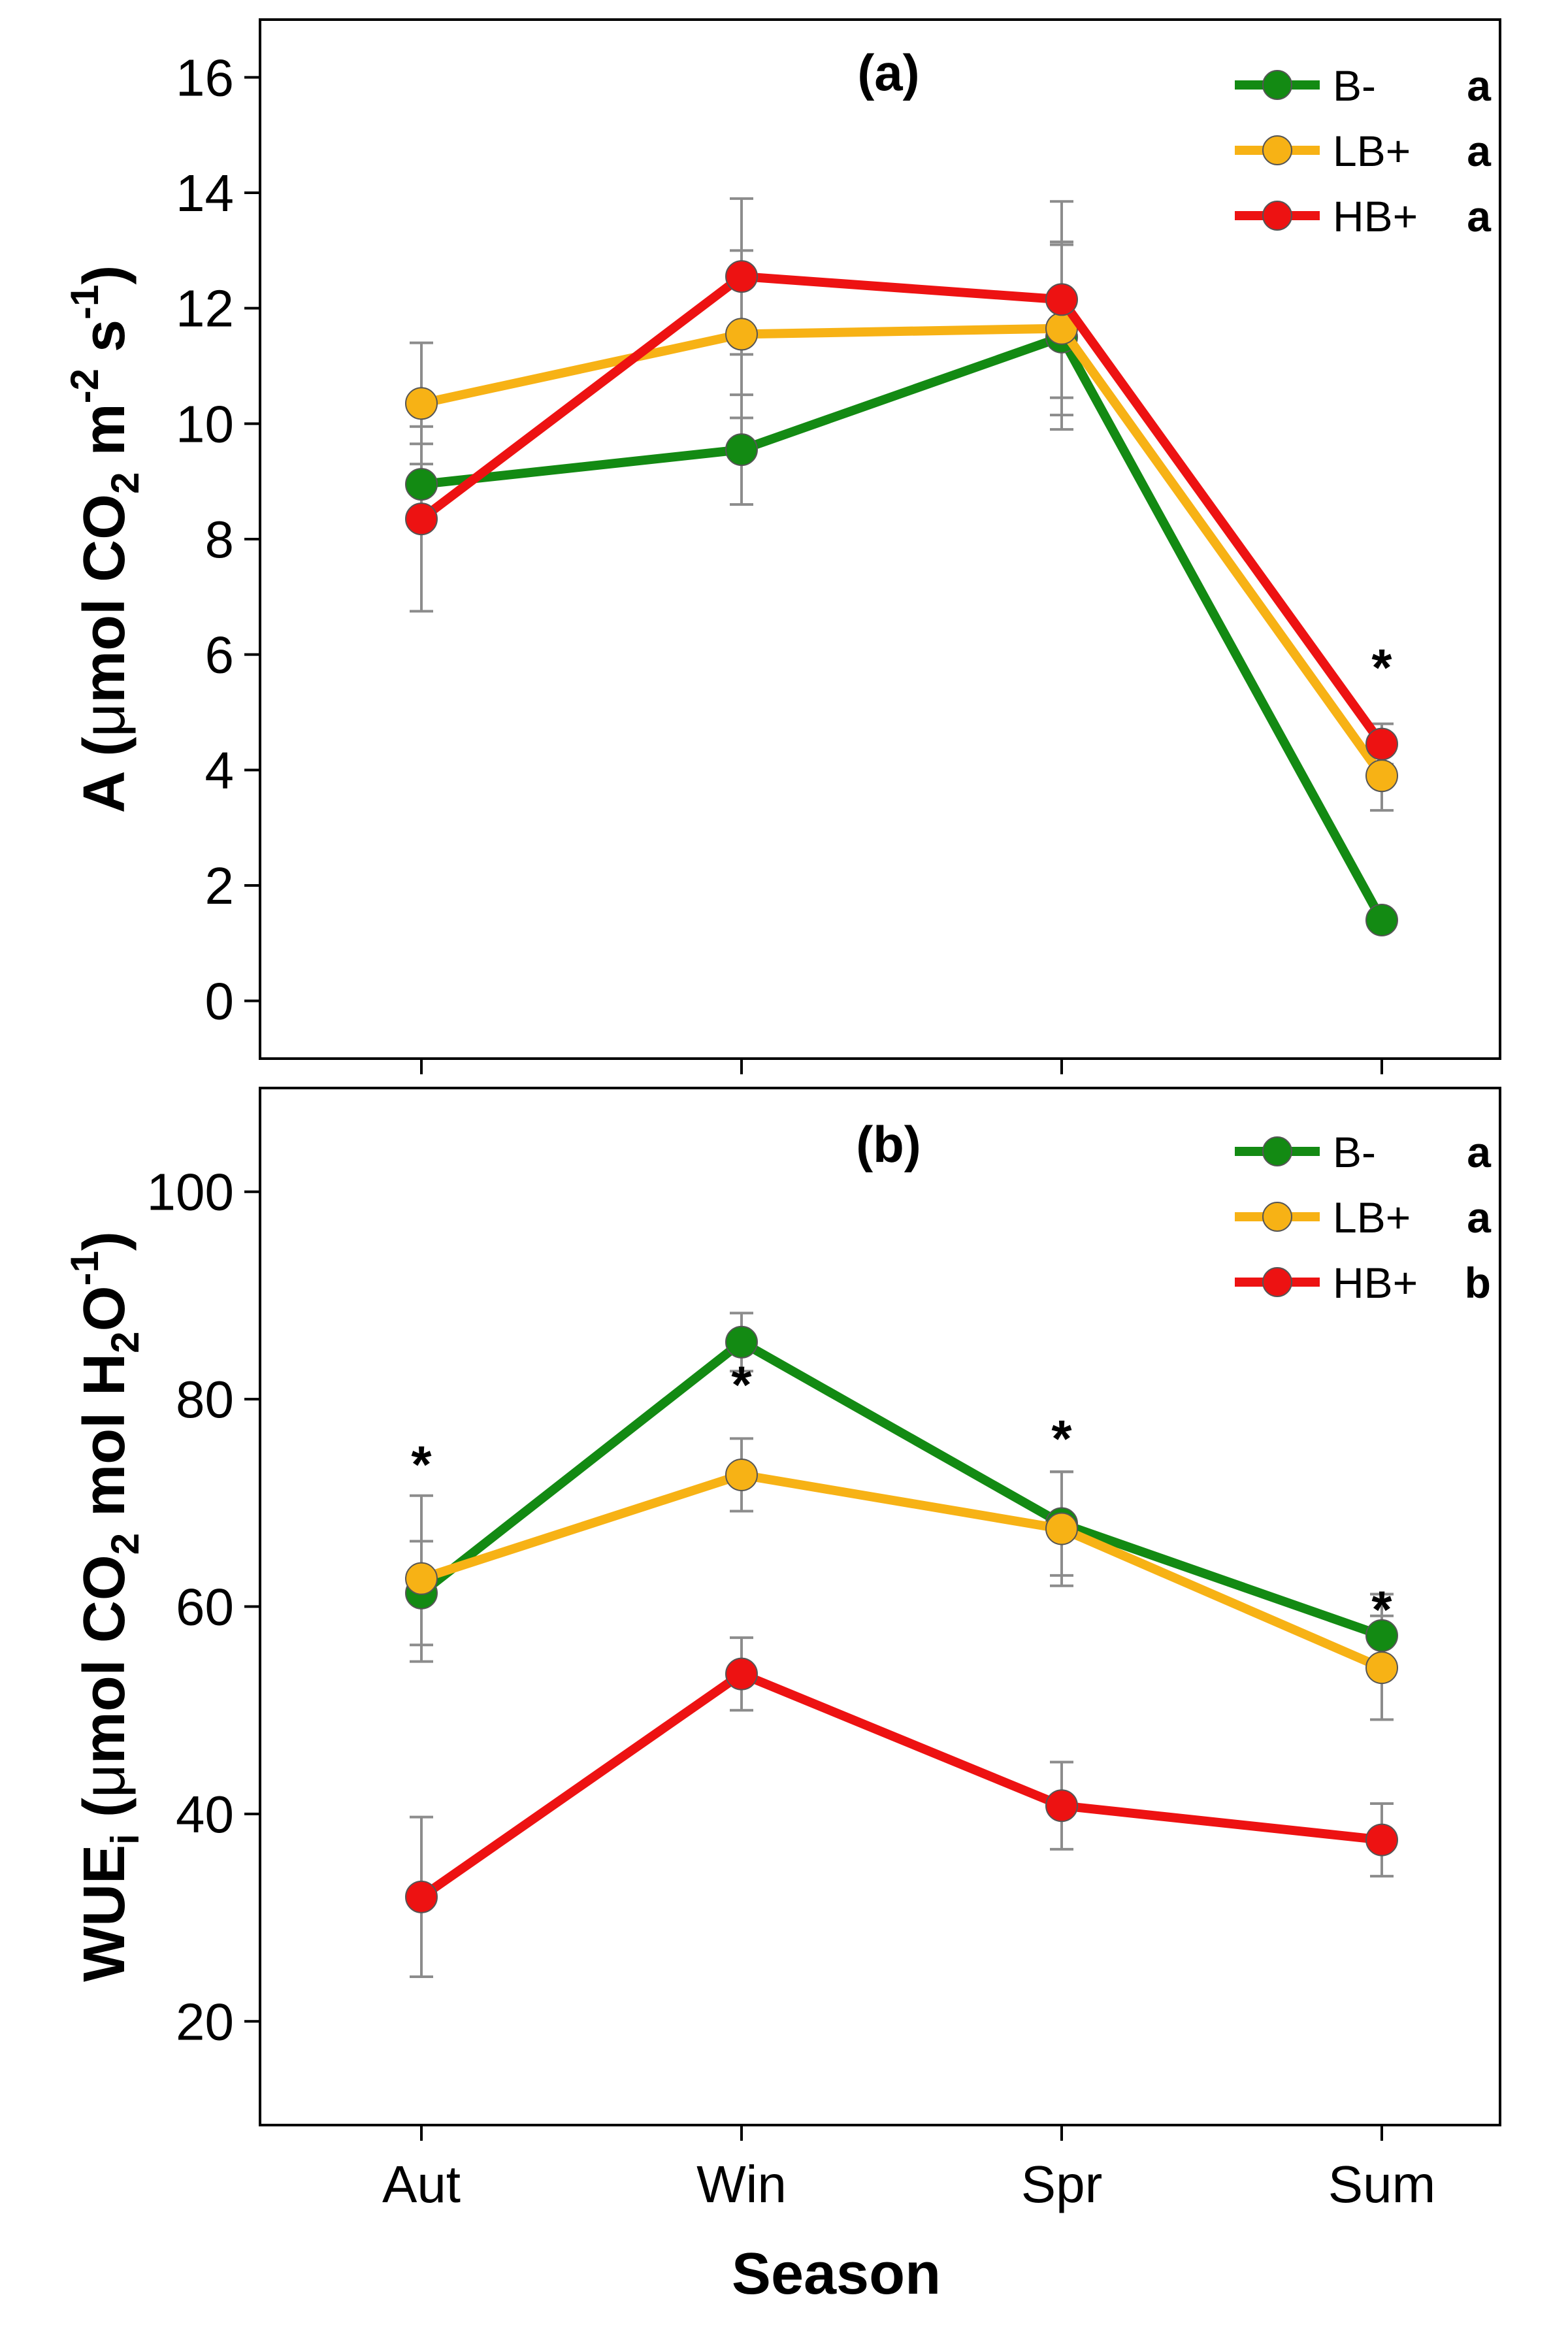 This screenshot has height=2327, width=1568. I want to click on y-tick-label: 2, so click(220, 886).